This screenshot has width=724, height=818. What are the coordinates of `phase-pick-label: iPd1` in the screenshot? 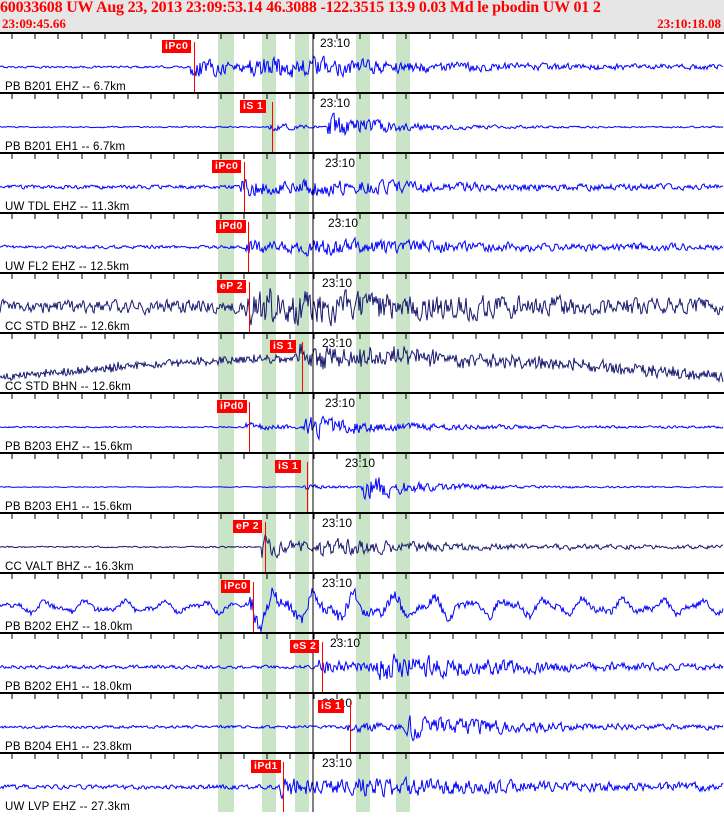 It's located at (266, 766).